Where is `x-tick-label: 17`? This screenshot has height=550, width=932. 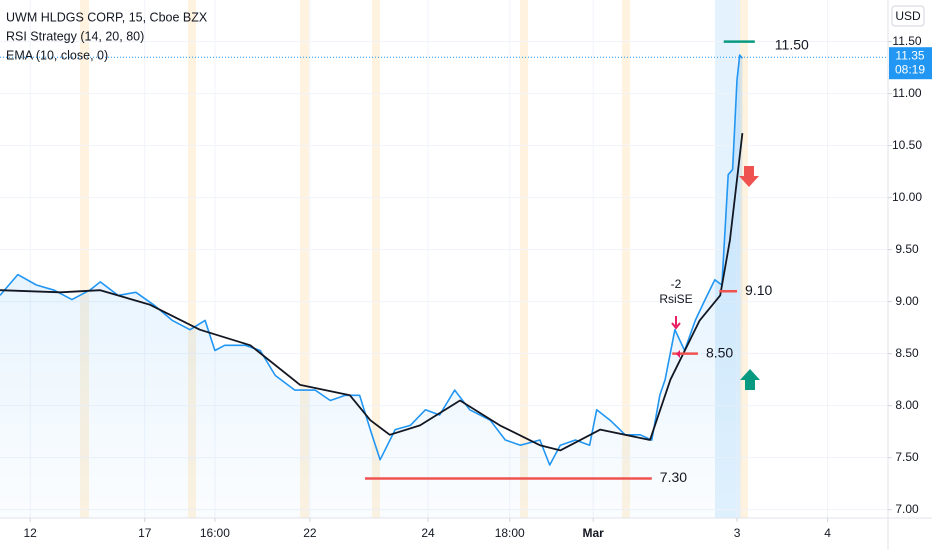 x-tick-label: 17 is located at coordinates (145, 533).